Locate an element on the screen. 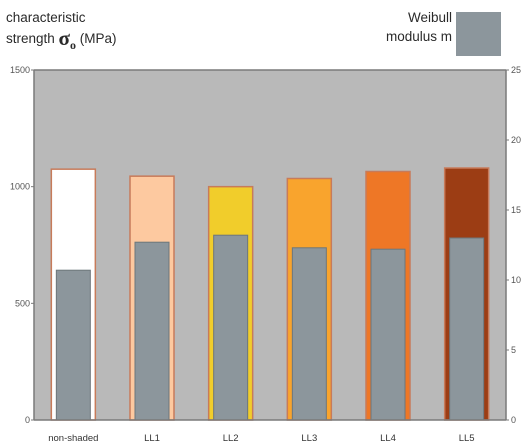  category-label-non-shaded: non-shaded is located at coordinates (73, 438).